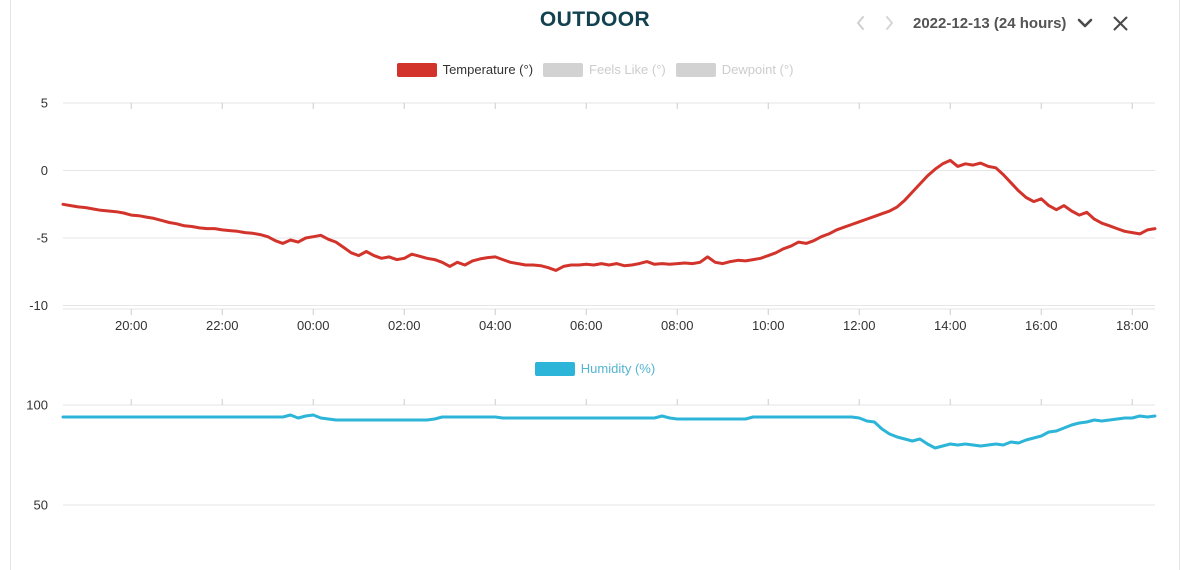  I want to click on svg-text: 08:00, so click(677, 325).